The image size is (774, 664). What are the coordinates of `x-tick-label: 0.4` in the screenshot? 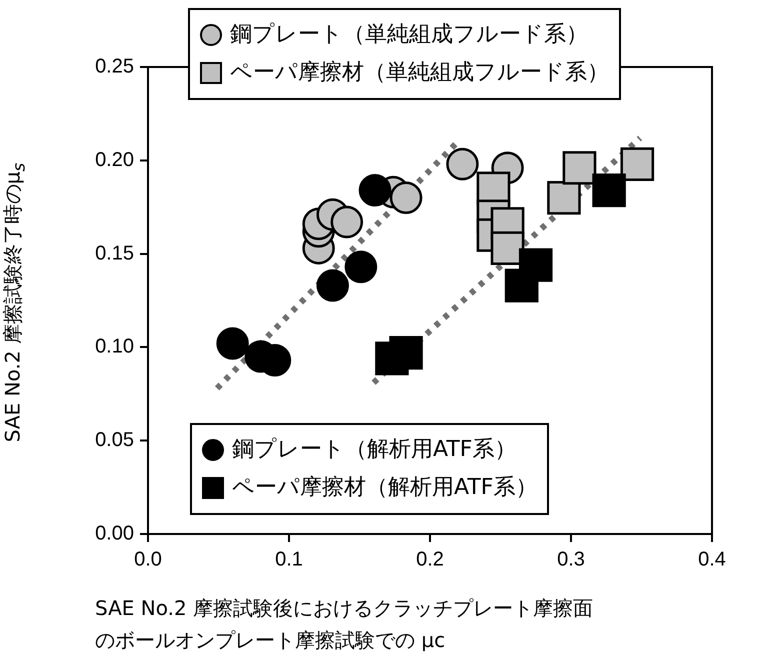 It's located at (712, 559).